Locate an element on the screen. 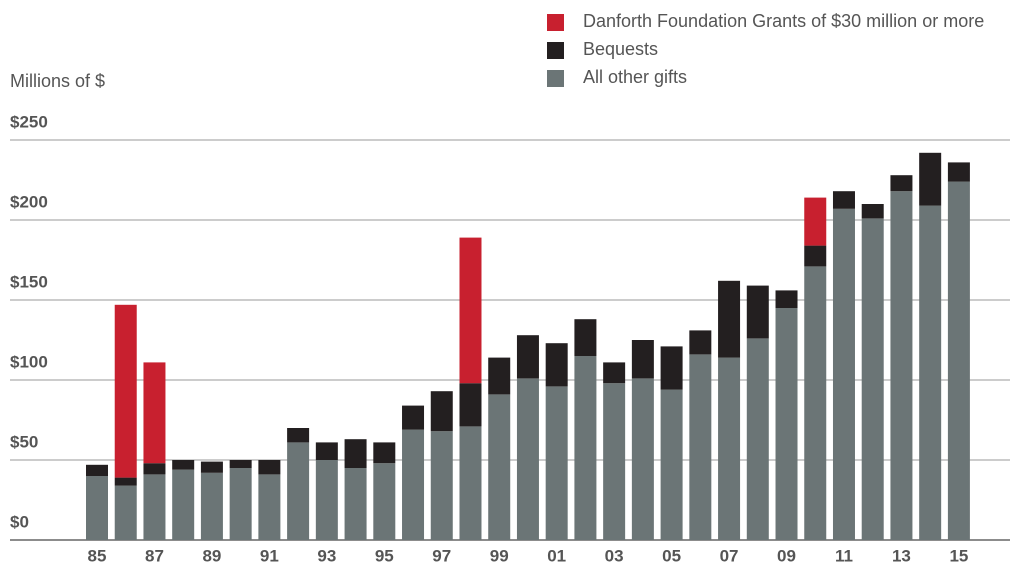 The width and height of the screenshot is (1010, 568). y-axis-label: Millions of $ is located at coordinates (57, 81).